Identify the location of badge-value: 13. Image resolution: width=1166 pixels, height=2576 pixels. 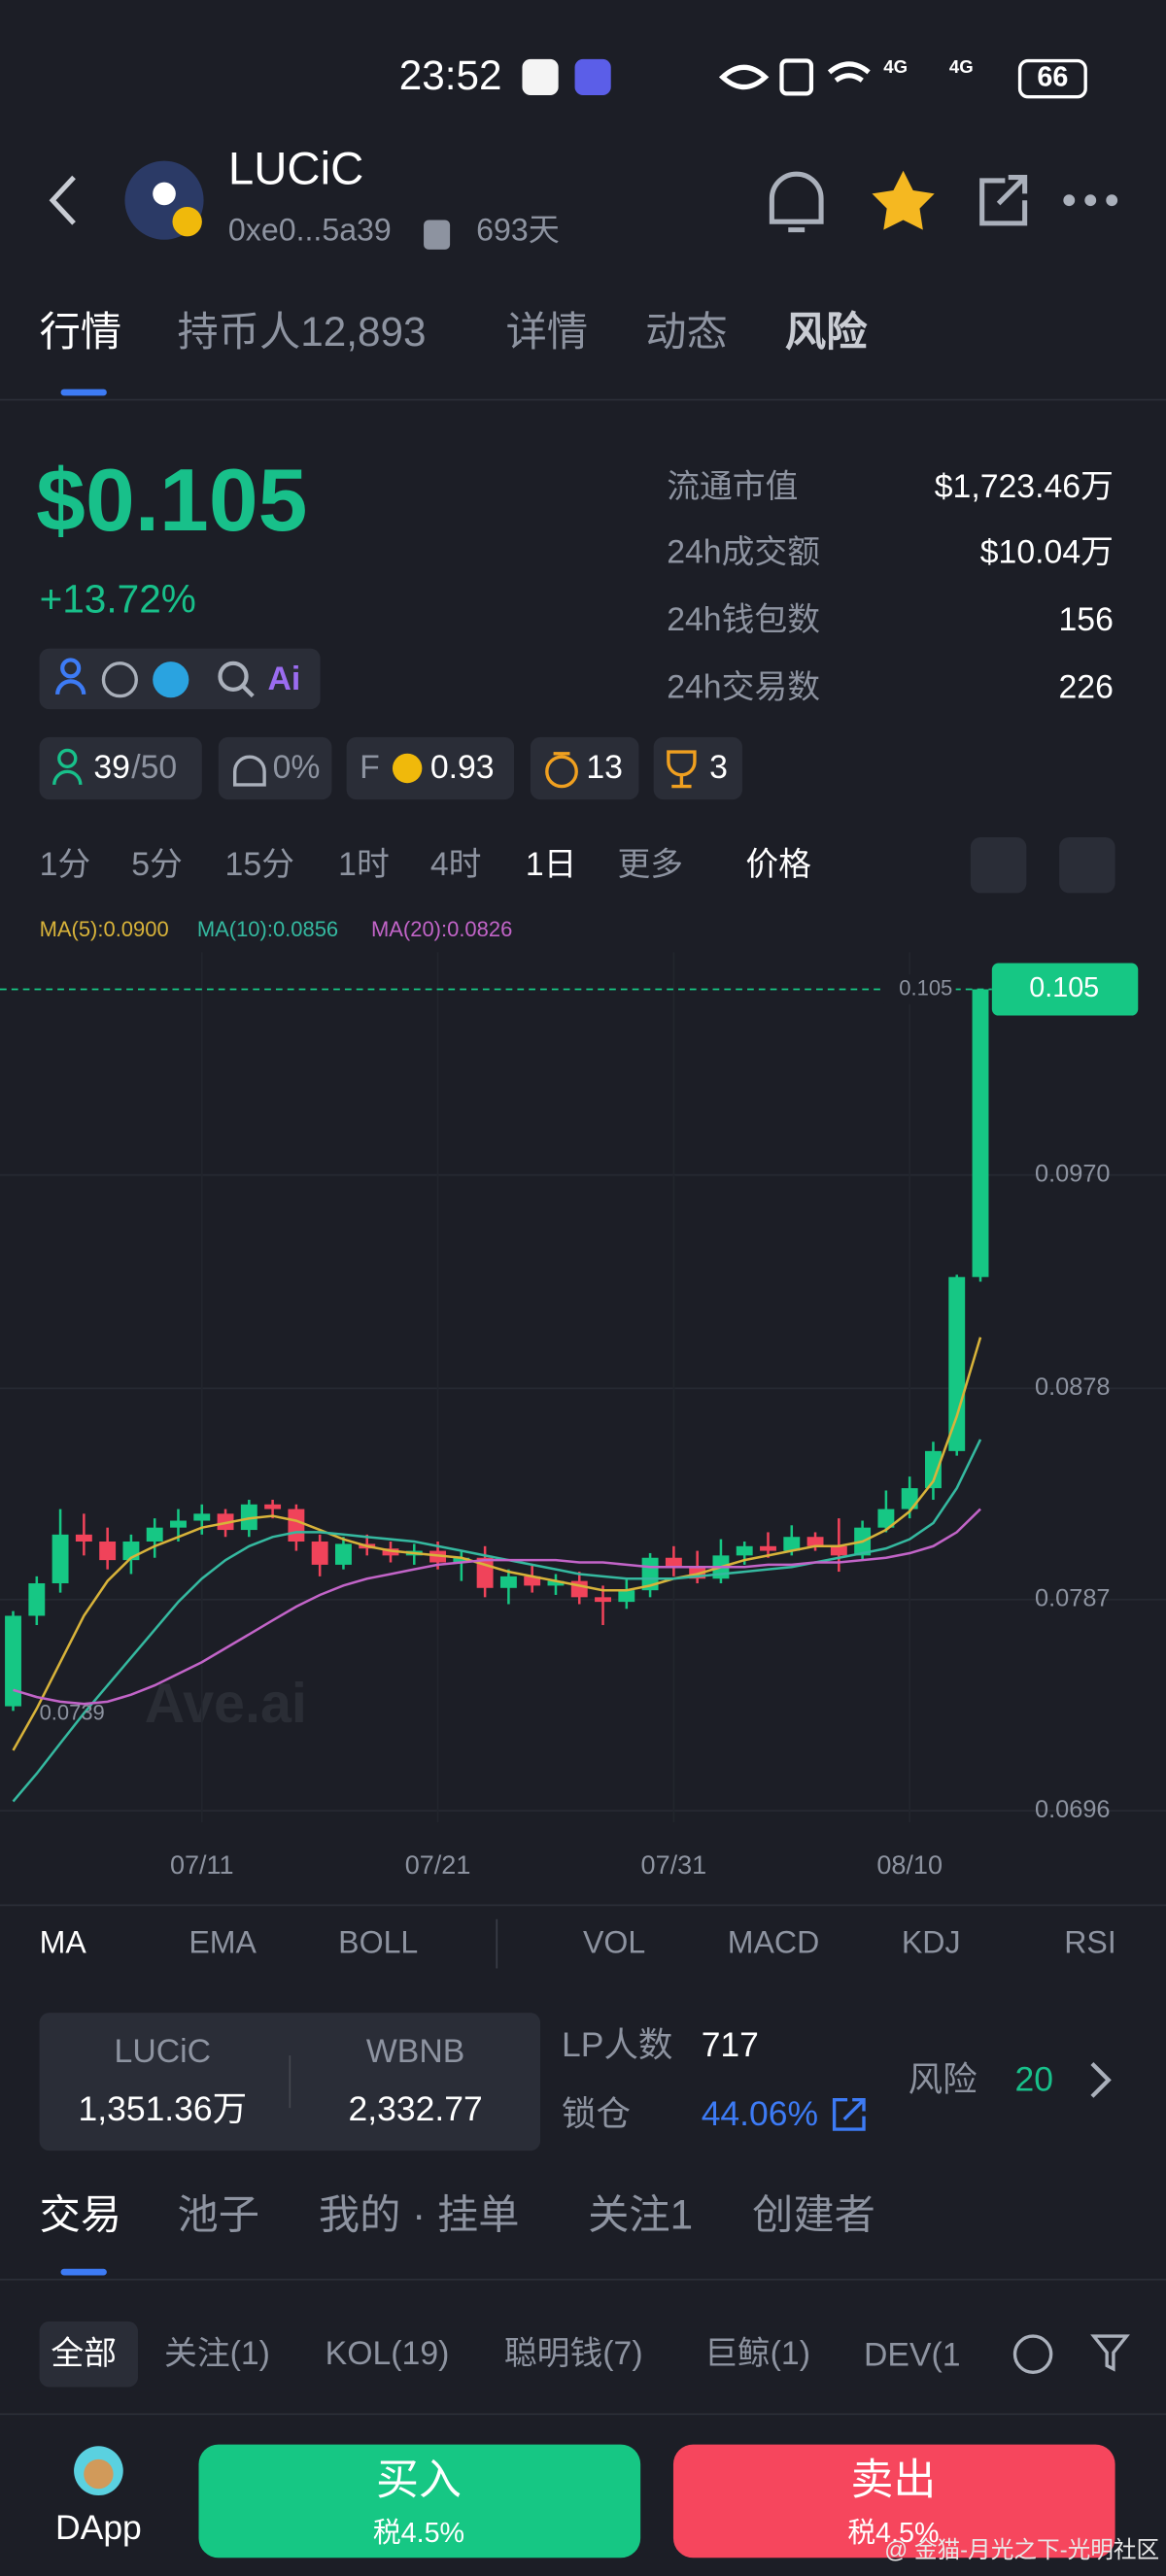
(604, 768).